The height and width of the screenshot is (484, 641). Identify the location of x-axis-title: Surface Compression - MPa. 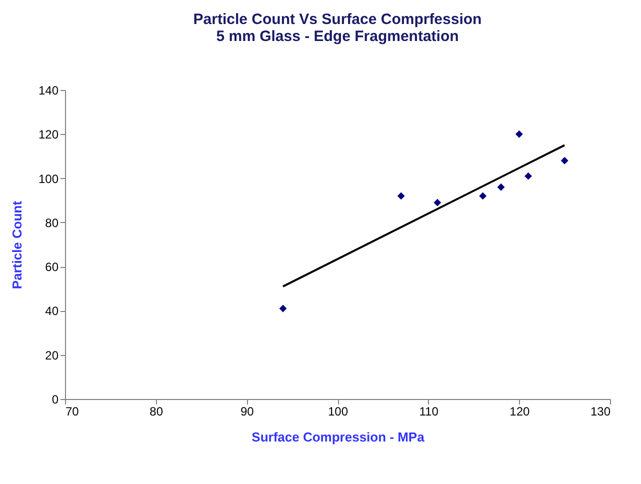
(339, 437).